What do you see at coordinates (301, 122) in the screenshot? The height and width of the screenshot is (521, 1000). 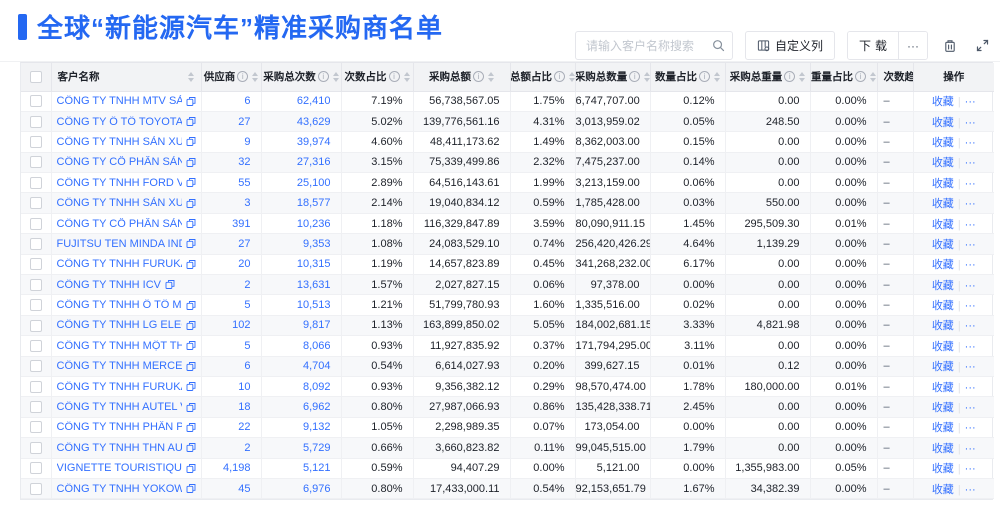 I see `total_count-cell: 43,629` at bounding box center [301, 122].